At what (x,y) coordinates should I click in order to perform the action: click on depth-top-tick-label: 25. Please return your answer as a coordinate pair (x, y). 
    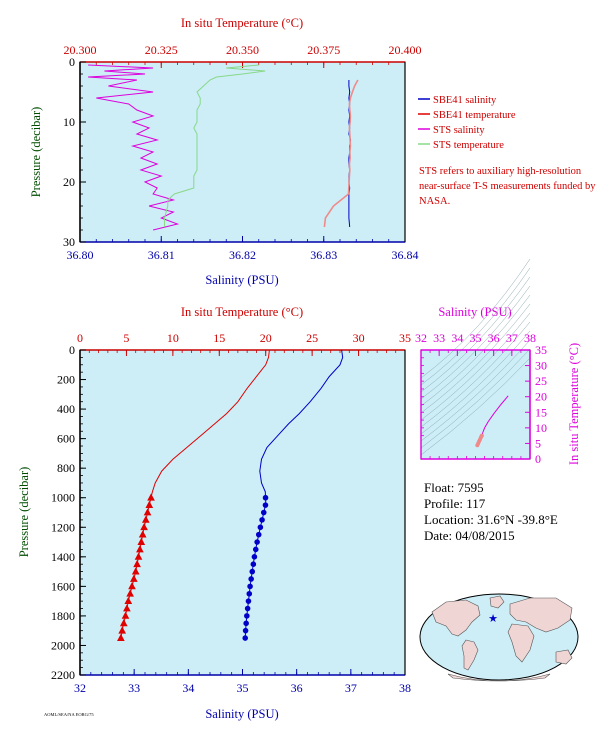
    Looking at the image, I should click on (312, 338).